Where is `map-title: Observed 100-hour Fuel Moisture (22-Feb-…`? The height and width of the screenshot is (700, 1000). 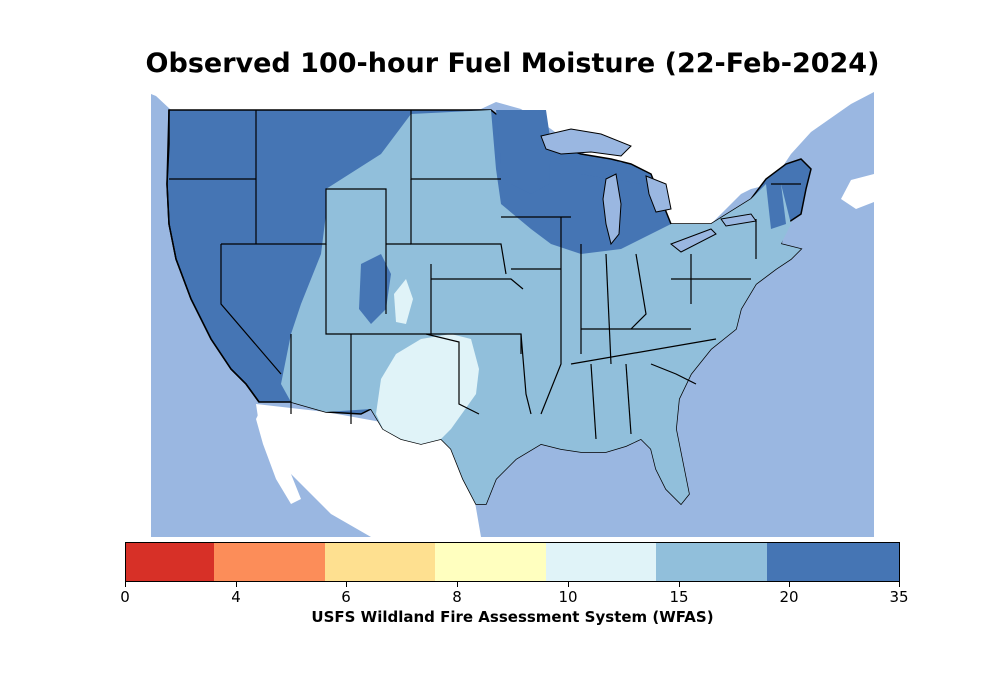
map-title: Observed 100-hour Fuel Moisture (22-Feb-… is located at coordinates (512, 63).